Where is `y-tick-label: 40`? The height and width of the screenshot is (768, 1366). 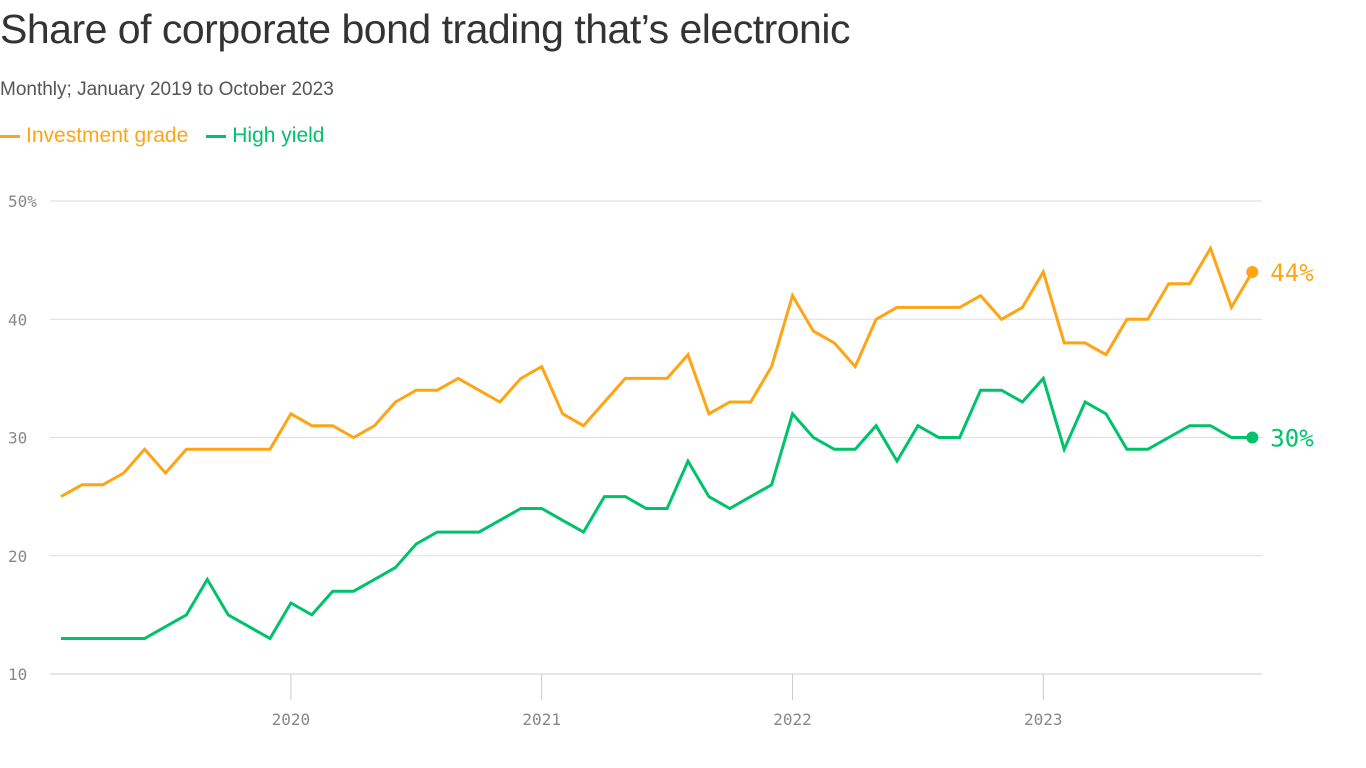 y-tick-label: 40 is located at coordinates (17, 319).